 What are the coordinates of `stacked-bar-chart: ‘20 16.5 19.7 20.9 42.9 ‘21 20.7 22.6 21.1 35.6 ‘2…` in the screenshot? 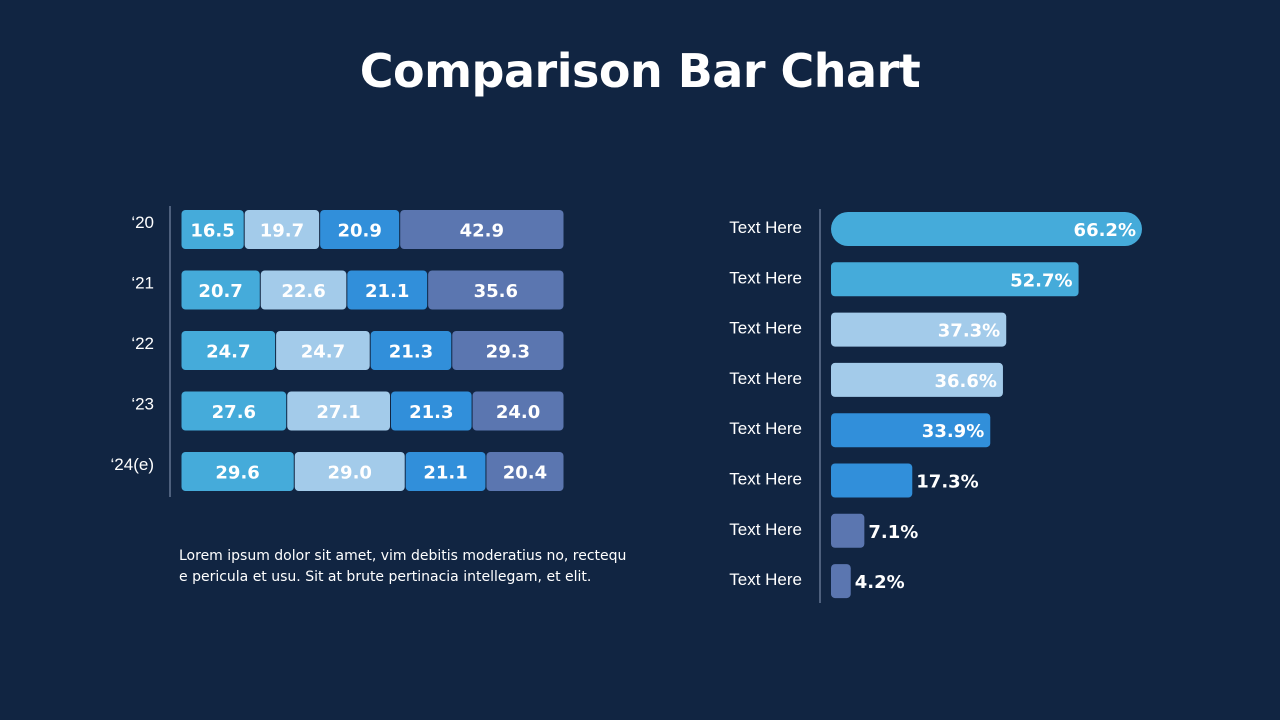 It's located at (337, 351).